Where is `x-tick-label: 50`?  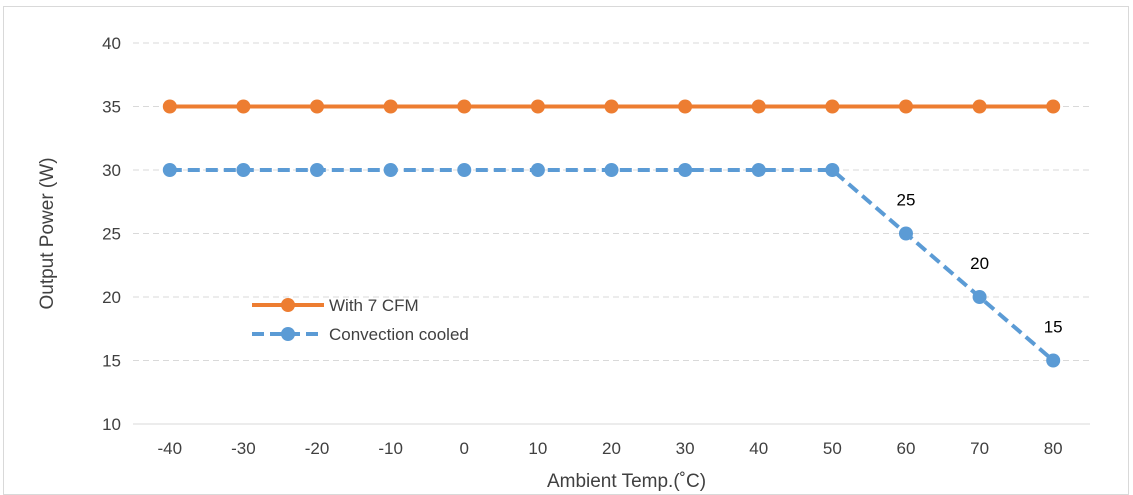 x-tick-label: 50 is located at coordinates (832, 448).